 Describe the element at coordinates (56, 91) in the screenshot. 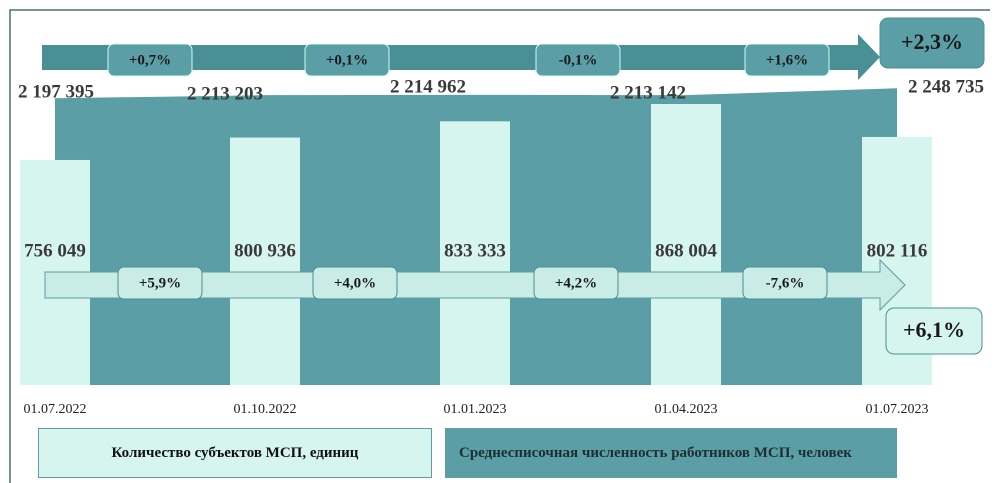

I see `area-value-label: 2 197 395` at that location.